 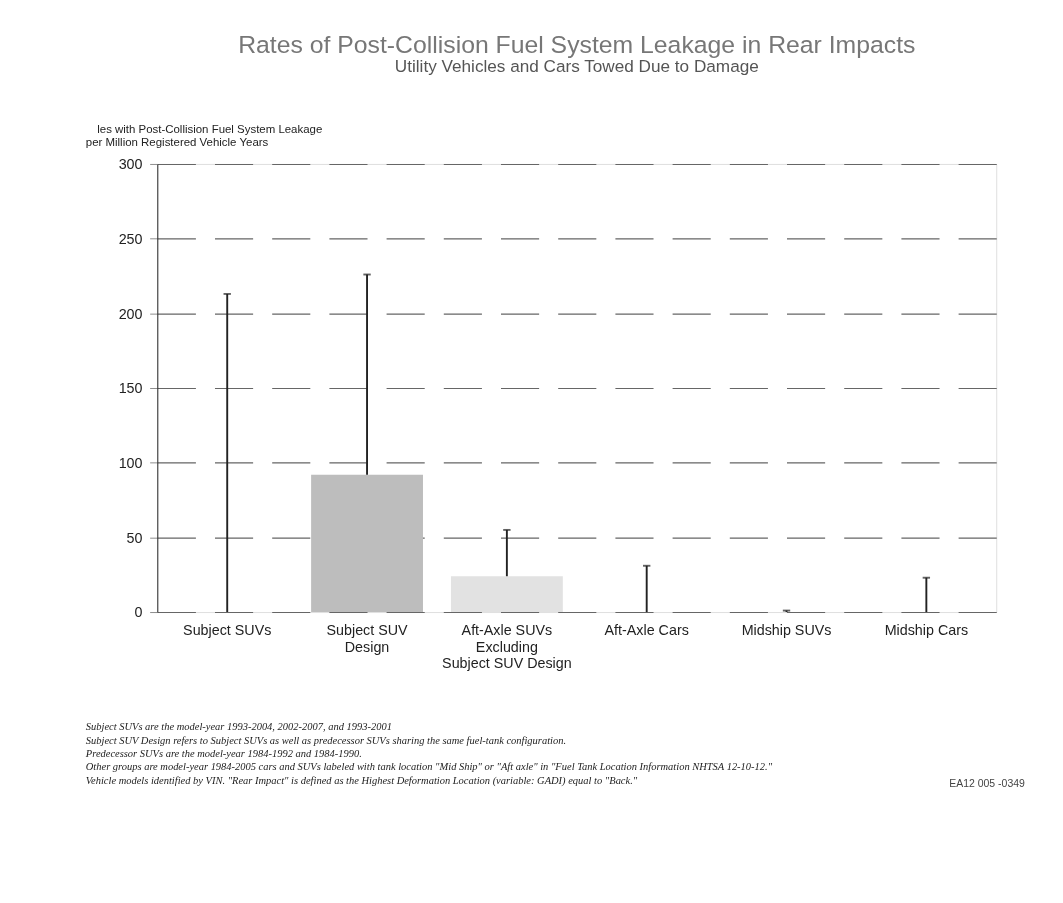 I want to click on x-tick-label: Subject SUV Design, so click(x=367, y=638).